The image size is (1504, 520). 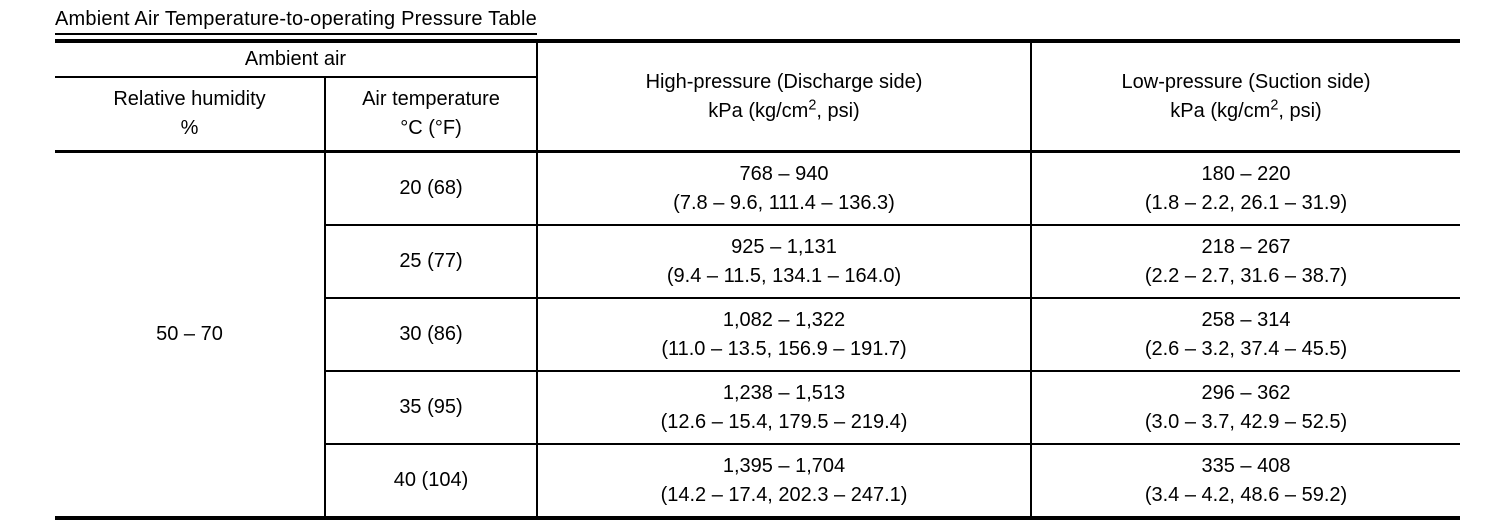 I want to click on air-temperature-cell: 30 (86), so click(x=431, y=335).